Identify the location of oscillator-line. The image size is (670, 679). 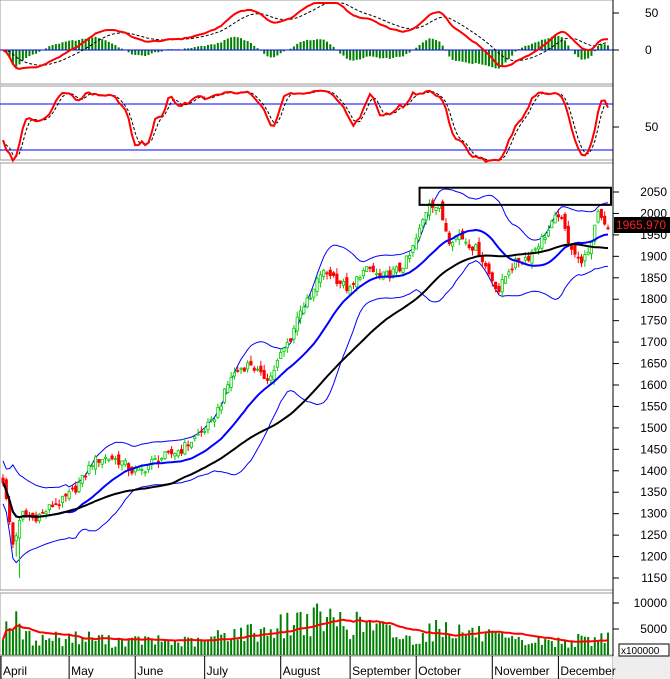
(305, 126).